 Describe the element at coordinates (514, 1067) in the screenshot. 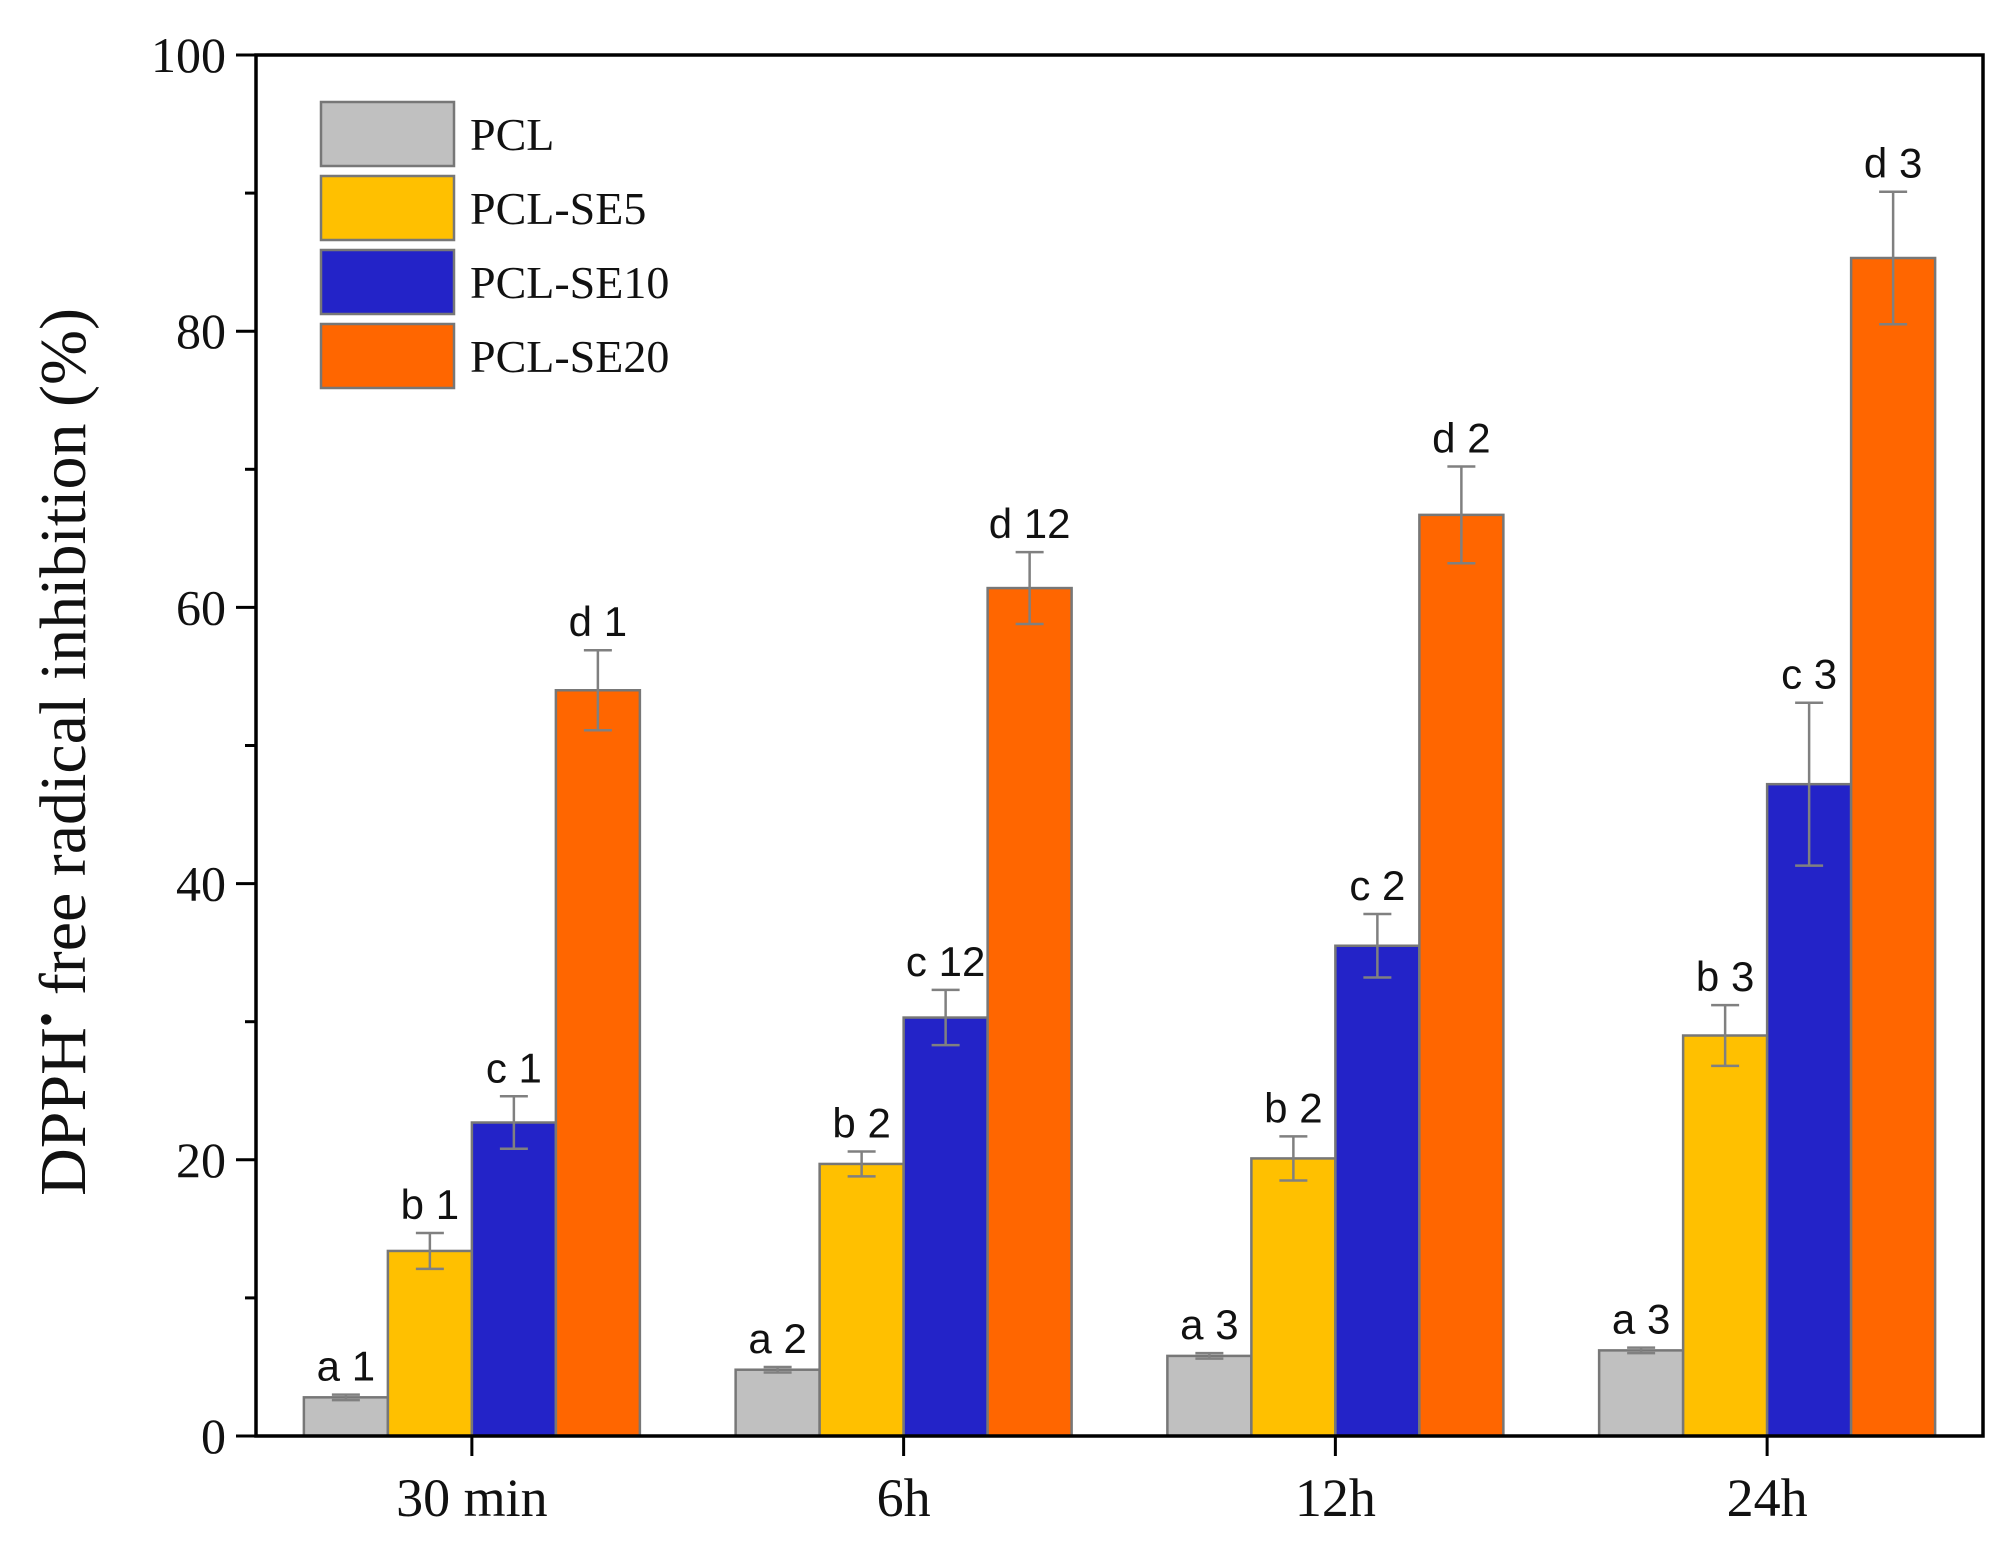

I see `bar-annotation: c 1` at that location.